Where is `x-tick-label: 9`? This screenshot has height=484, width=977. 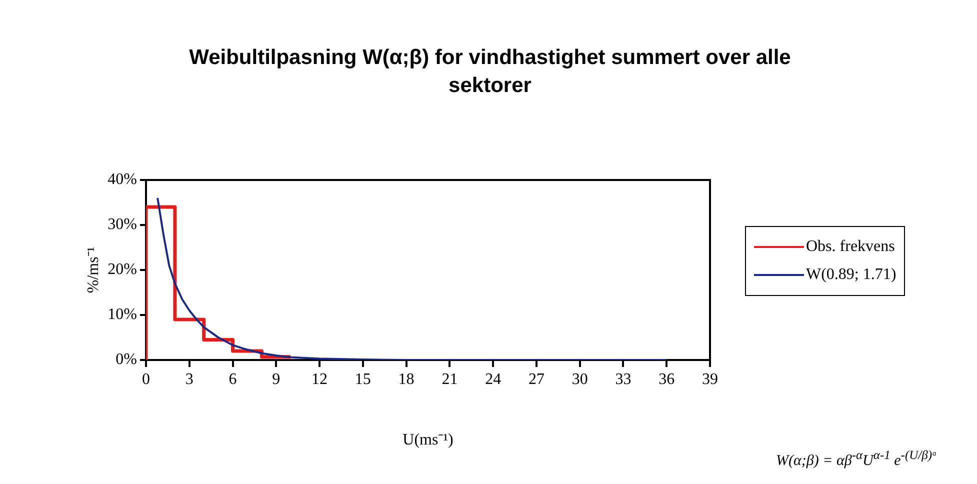
x-tick-label: 9 is located at coordinates (276, 379).